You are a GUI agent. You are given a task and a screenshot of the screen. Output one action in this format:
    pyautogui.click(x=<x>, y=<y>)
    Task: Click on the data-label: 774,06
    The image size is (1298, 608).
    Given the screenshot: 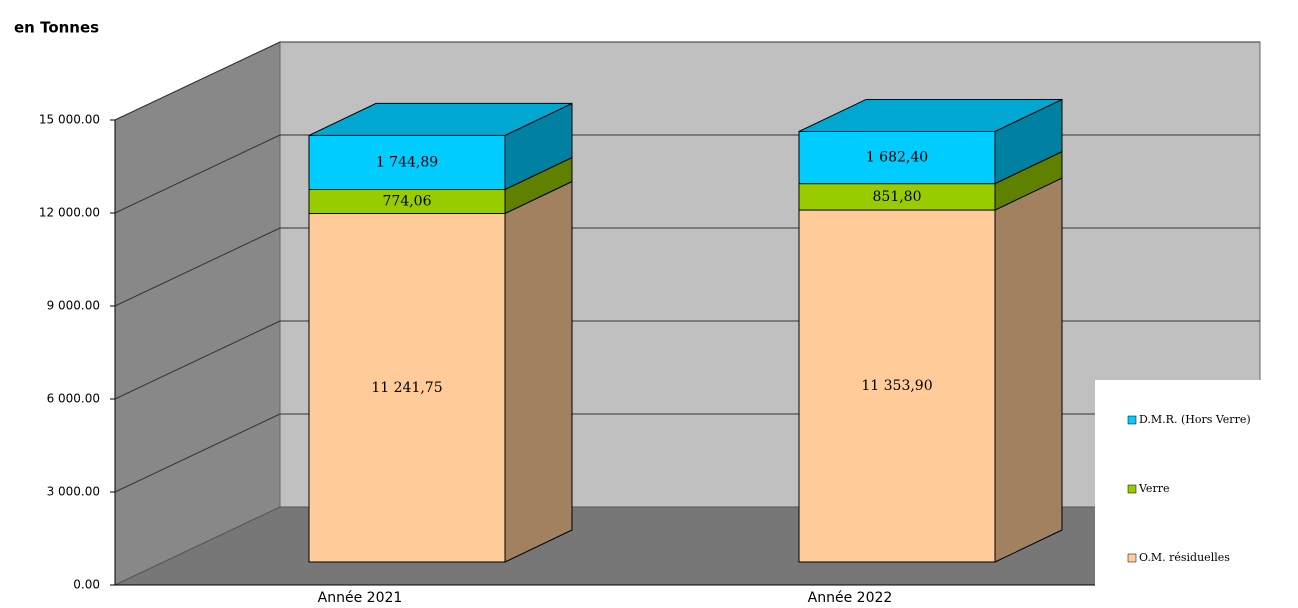 What is the action you would take?
    pyautogui.click(x=407, y=202)
    